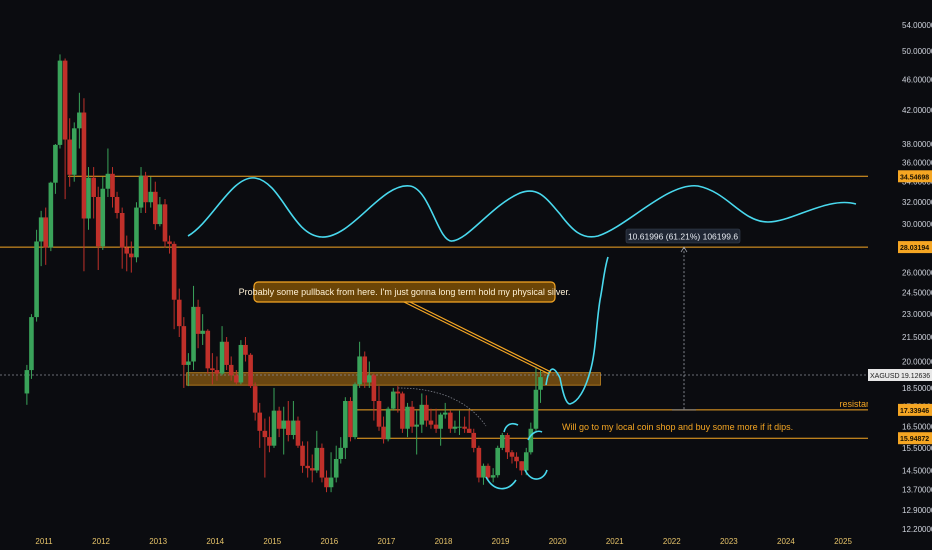 The image size is (932, 550). Describe the element at coordinates (577, 330) in the screenshot. I see `projection-rally` at that location.